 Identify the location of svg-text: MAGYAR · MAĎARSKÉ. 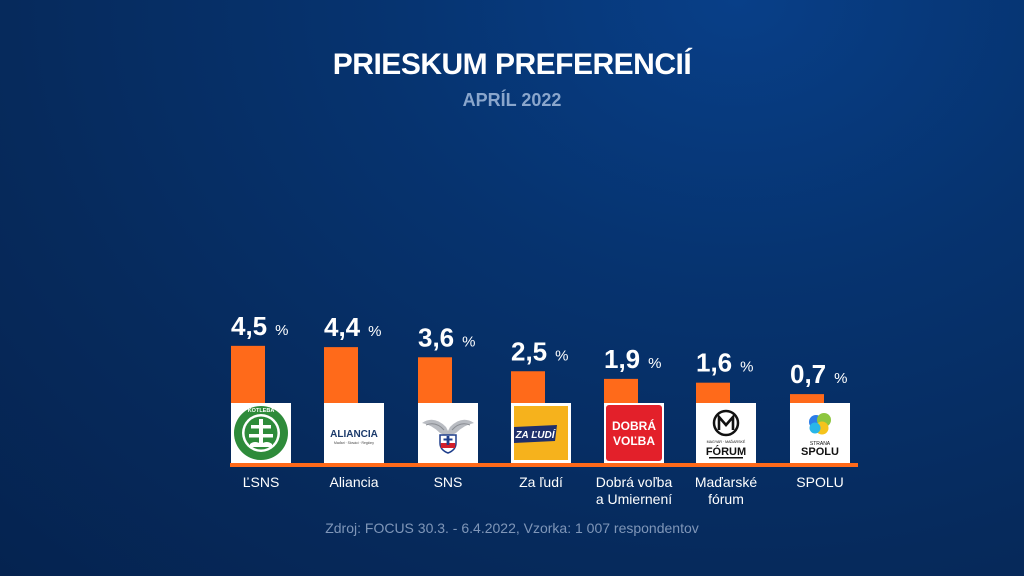
(726, 441).